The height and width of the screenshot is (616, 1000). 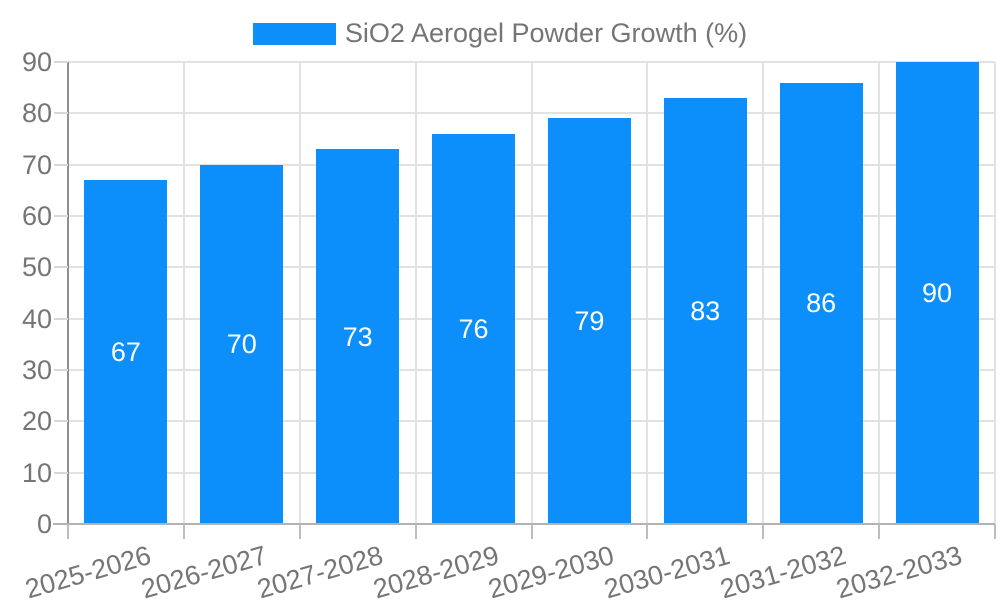 What do you see at coordinates (36, 62) in the screenshot?
I see `y-tick-label: 90` at bounding box center [36, 62].